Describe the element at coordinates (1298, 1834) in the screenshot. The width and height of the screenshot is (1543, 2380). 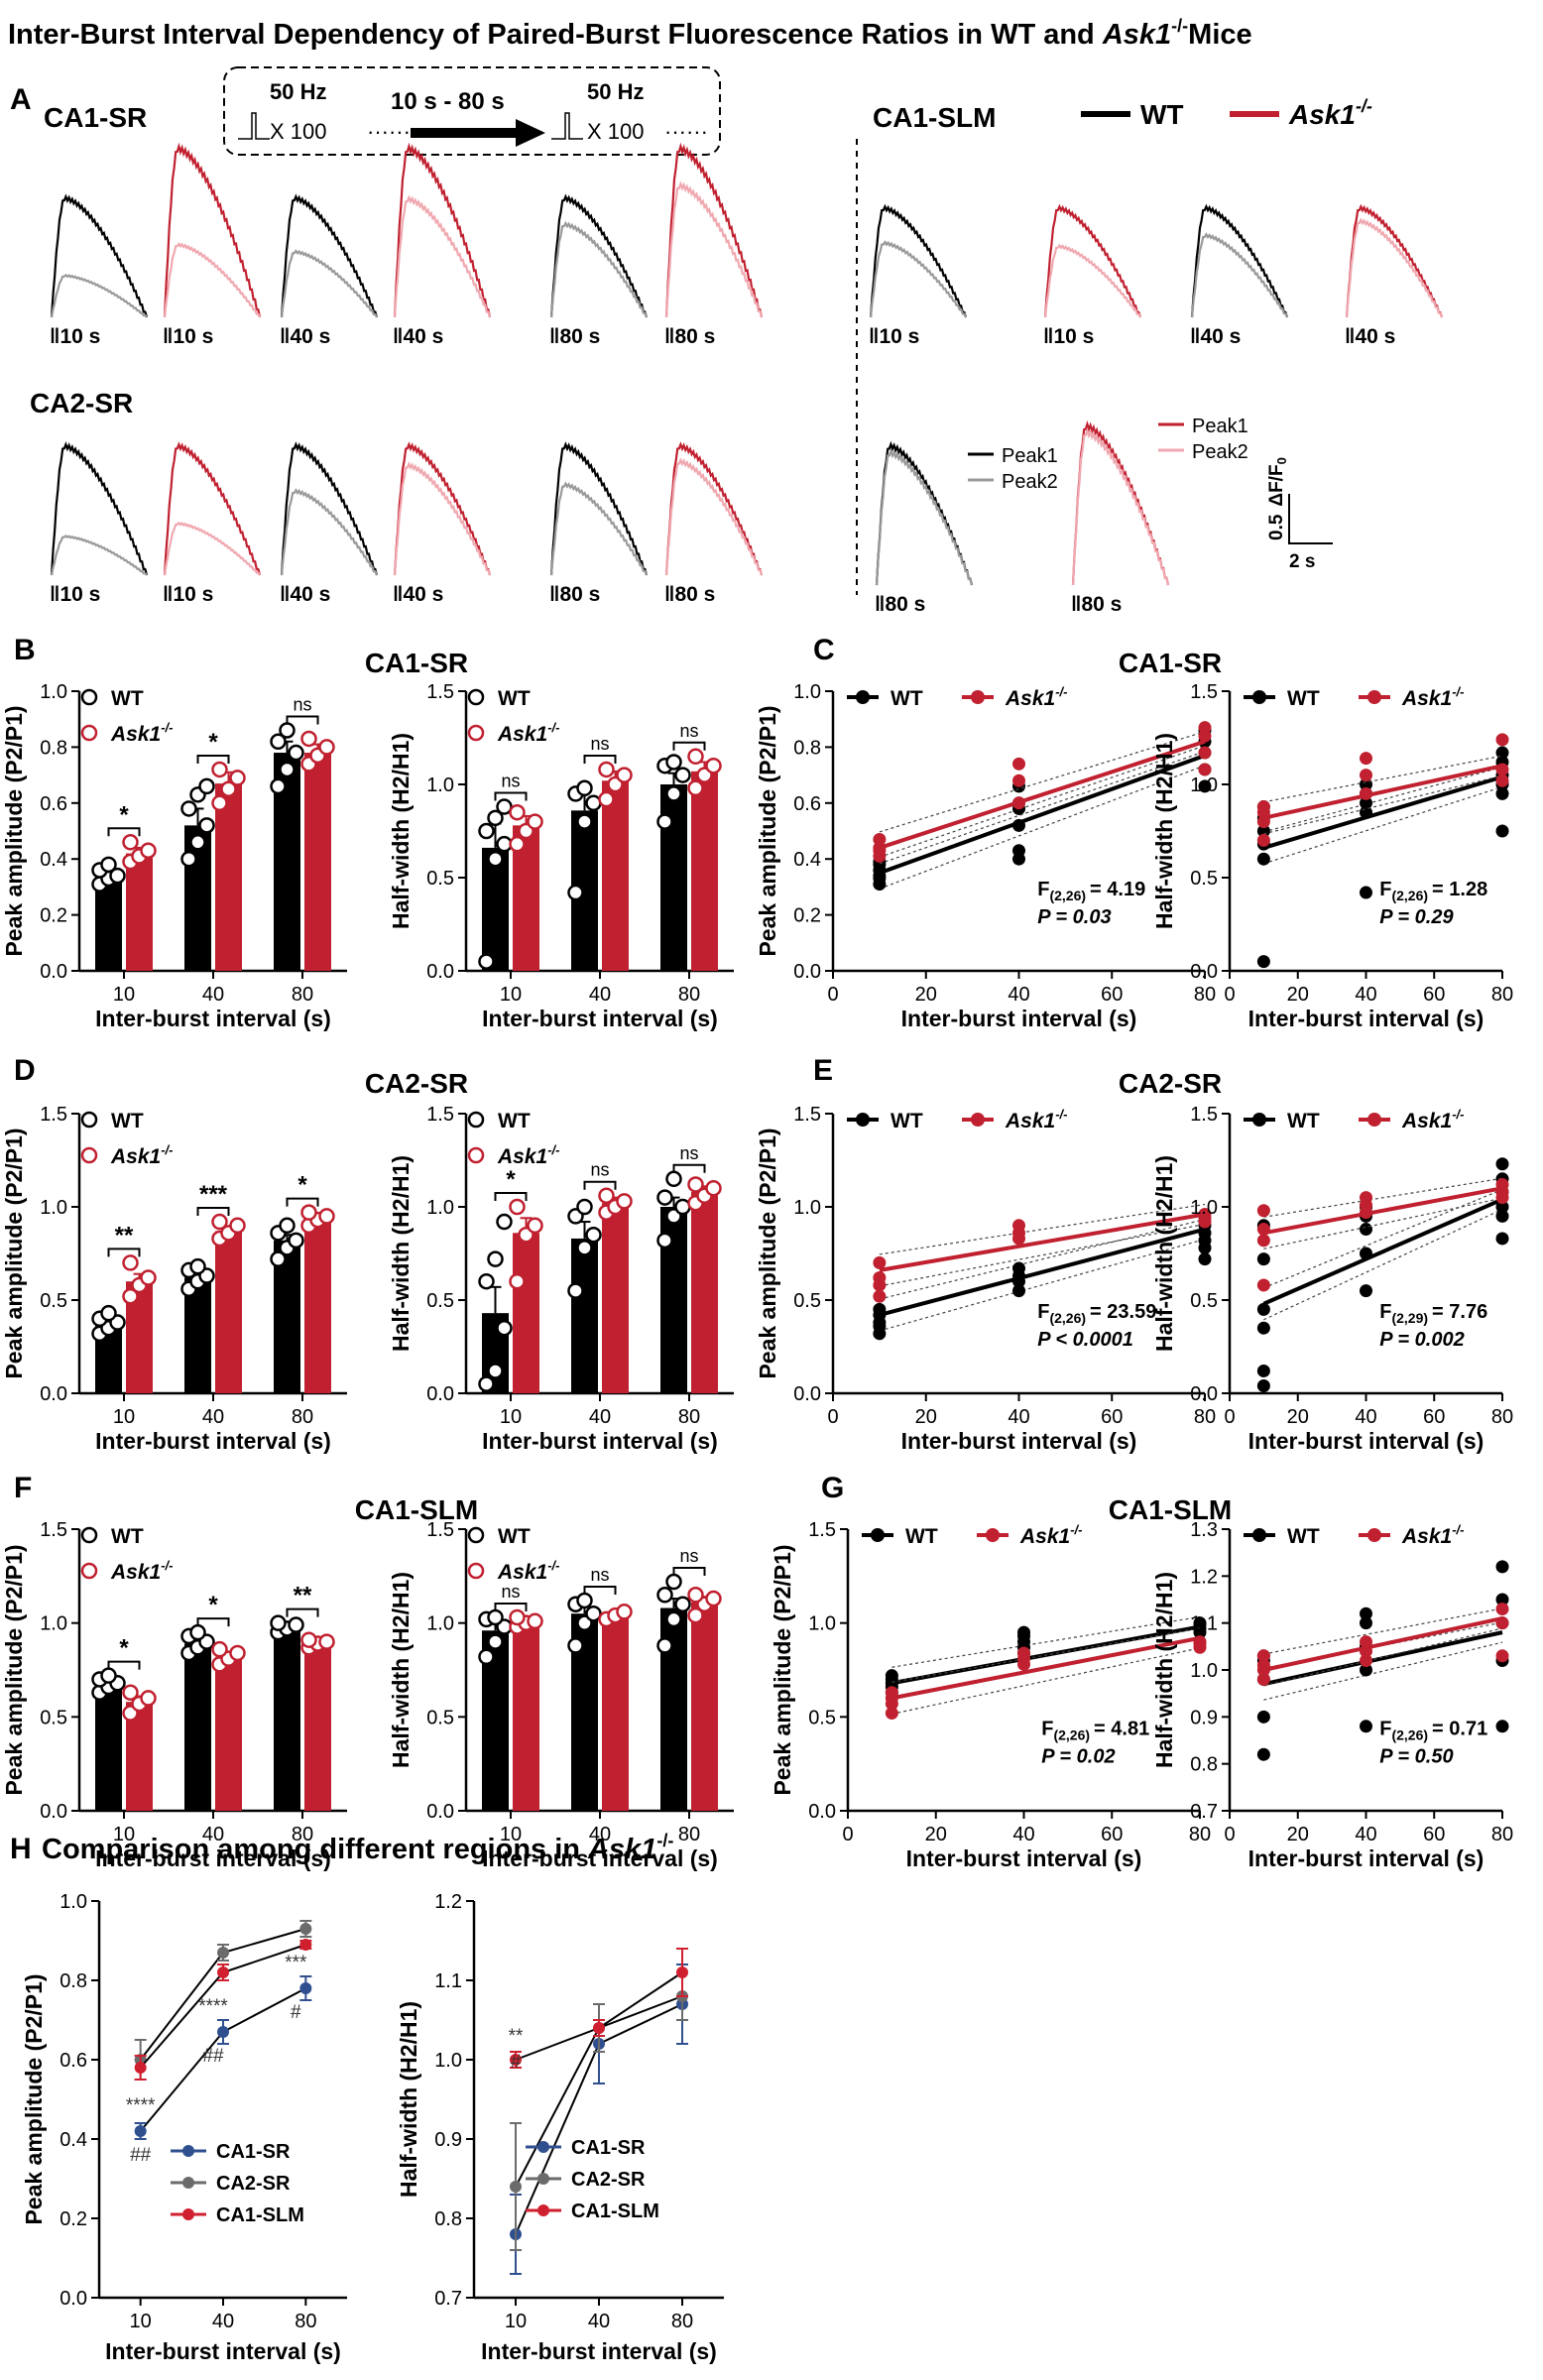
I see `x-tick-label: 20` at that location.